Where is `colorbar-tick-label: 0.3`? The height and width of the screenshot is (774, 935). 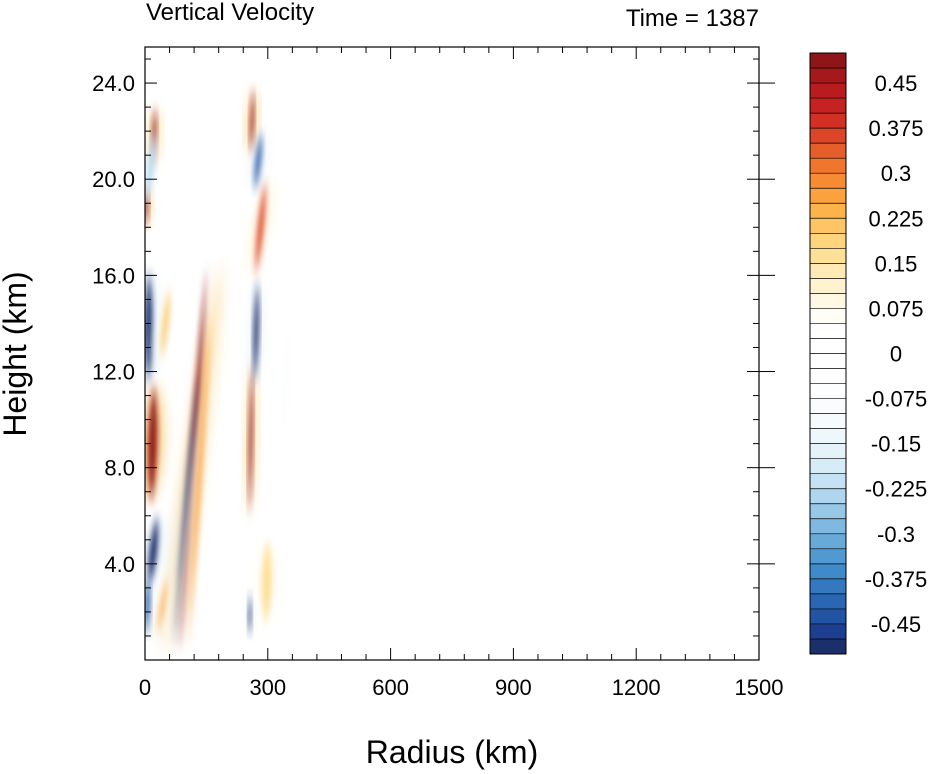
colorbar-tick-label: 0.3 is located at coordinates (896, 173).